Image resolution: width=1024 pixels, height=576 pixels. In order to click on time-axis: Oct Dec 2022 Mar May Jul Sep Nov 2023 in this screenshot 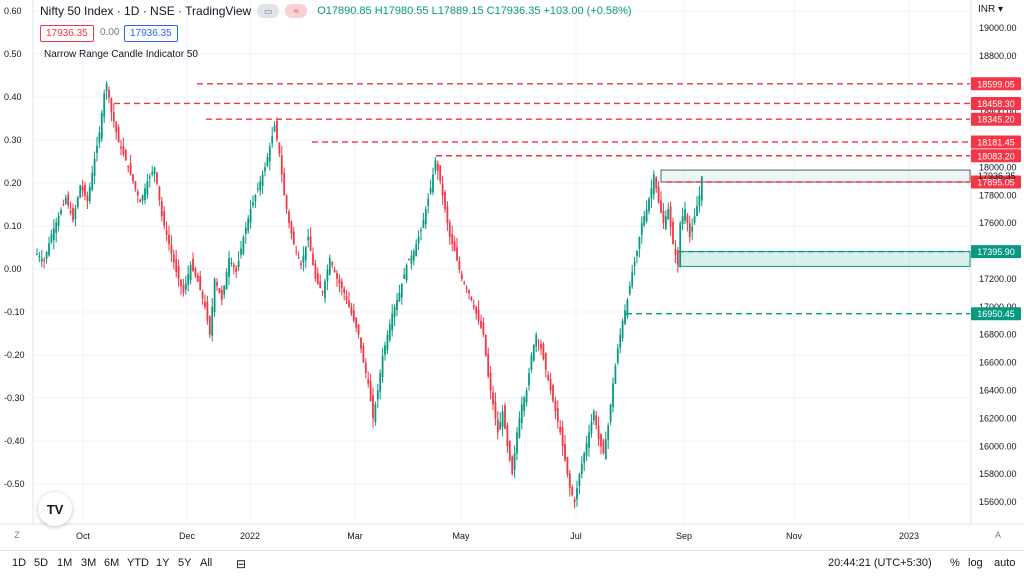, I will do `click(497, 536)`.